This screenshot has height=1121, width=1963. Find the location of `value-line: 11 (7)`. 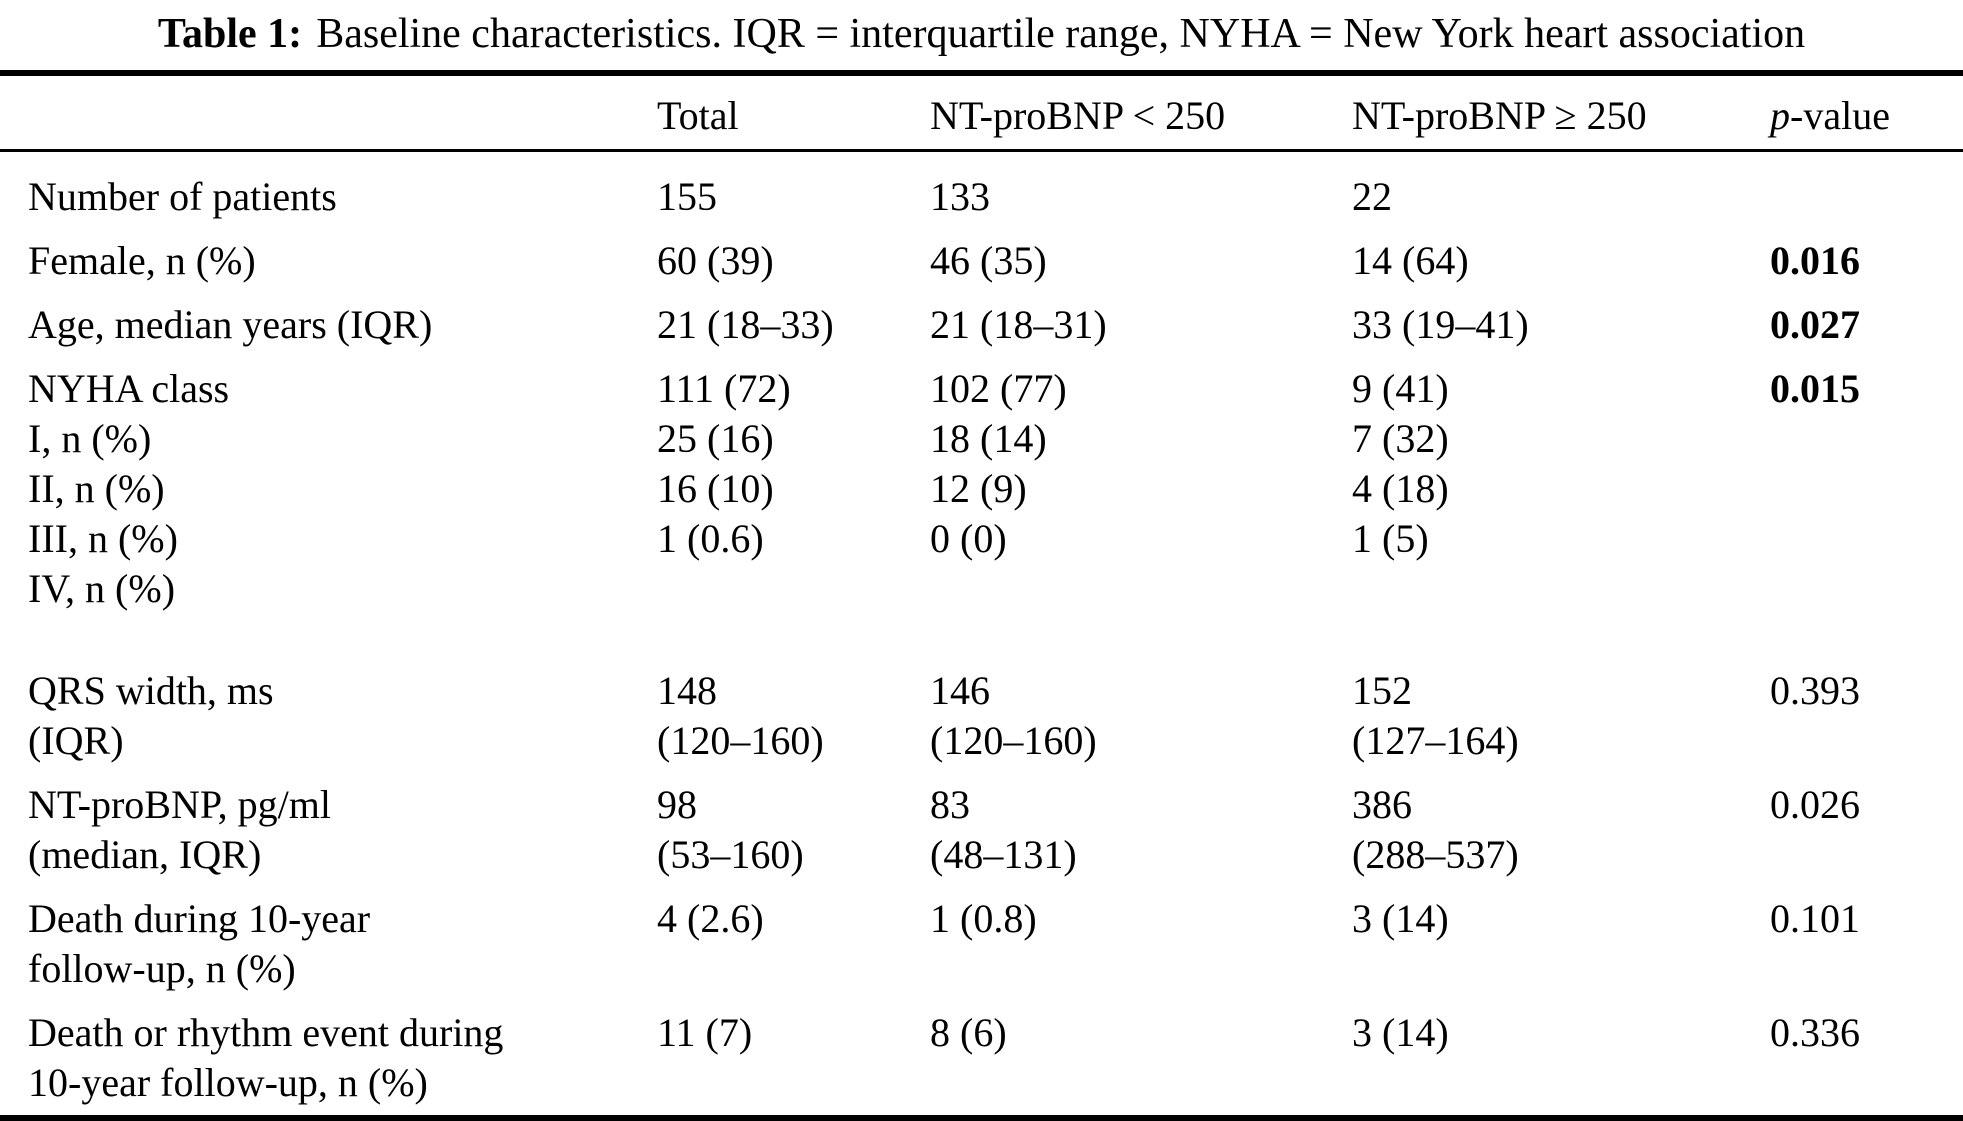

value-line: 11 (7) is located at coordinates (705, 1033).